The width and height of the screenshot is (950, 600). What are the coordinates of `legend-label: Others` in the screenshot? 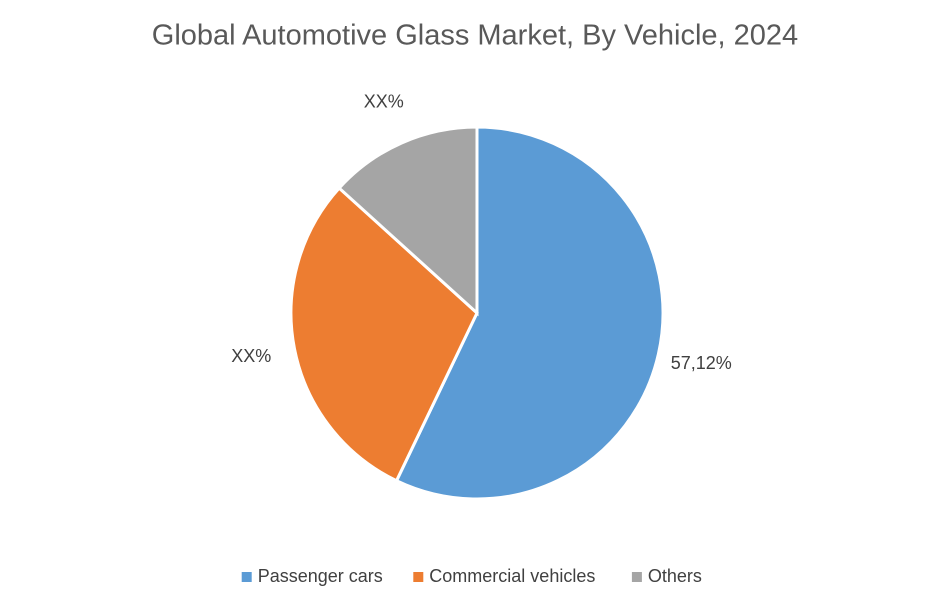 It's located at (675, 576).